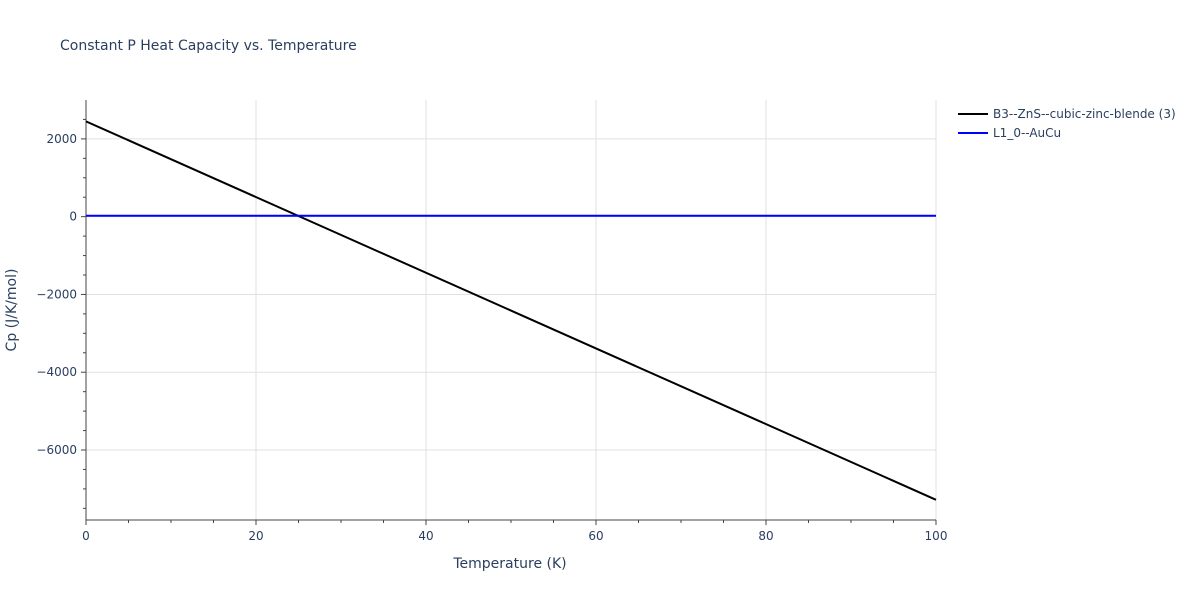  I want to click on x-axis-title: Temperature (K), so click(509, 564).